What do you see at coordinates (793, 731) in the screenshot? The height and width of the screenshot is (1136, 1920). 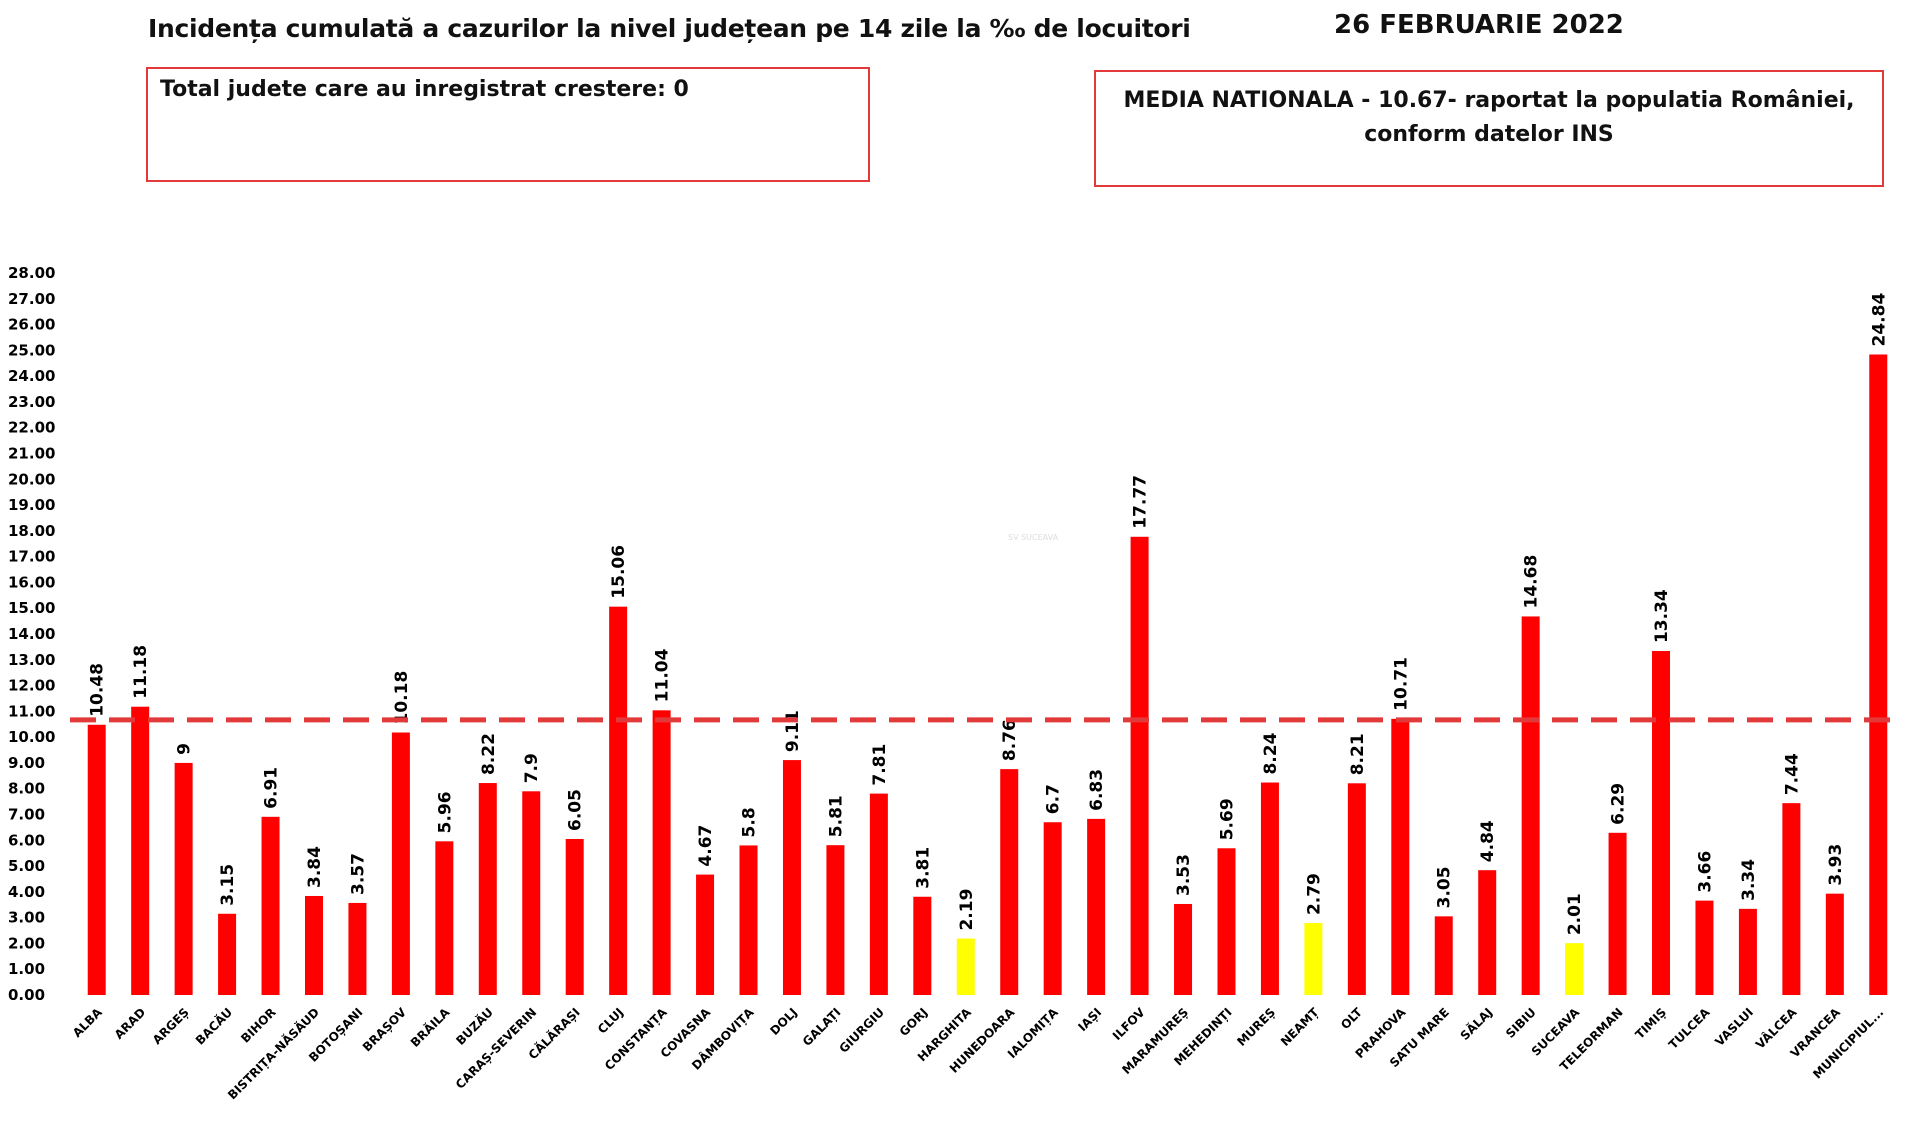 I see `bar-value-label: 9.11` at bounding box center [793, 731].